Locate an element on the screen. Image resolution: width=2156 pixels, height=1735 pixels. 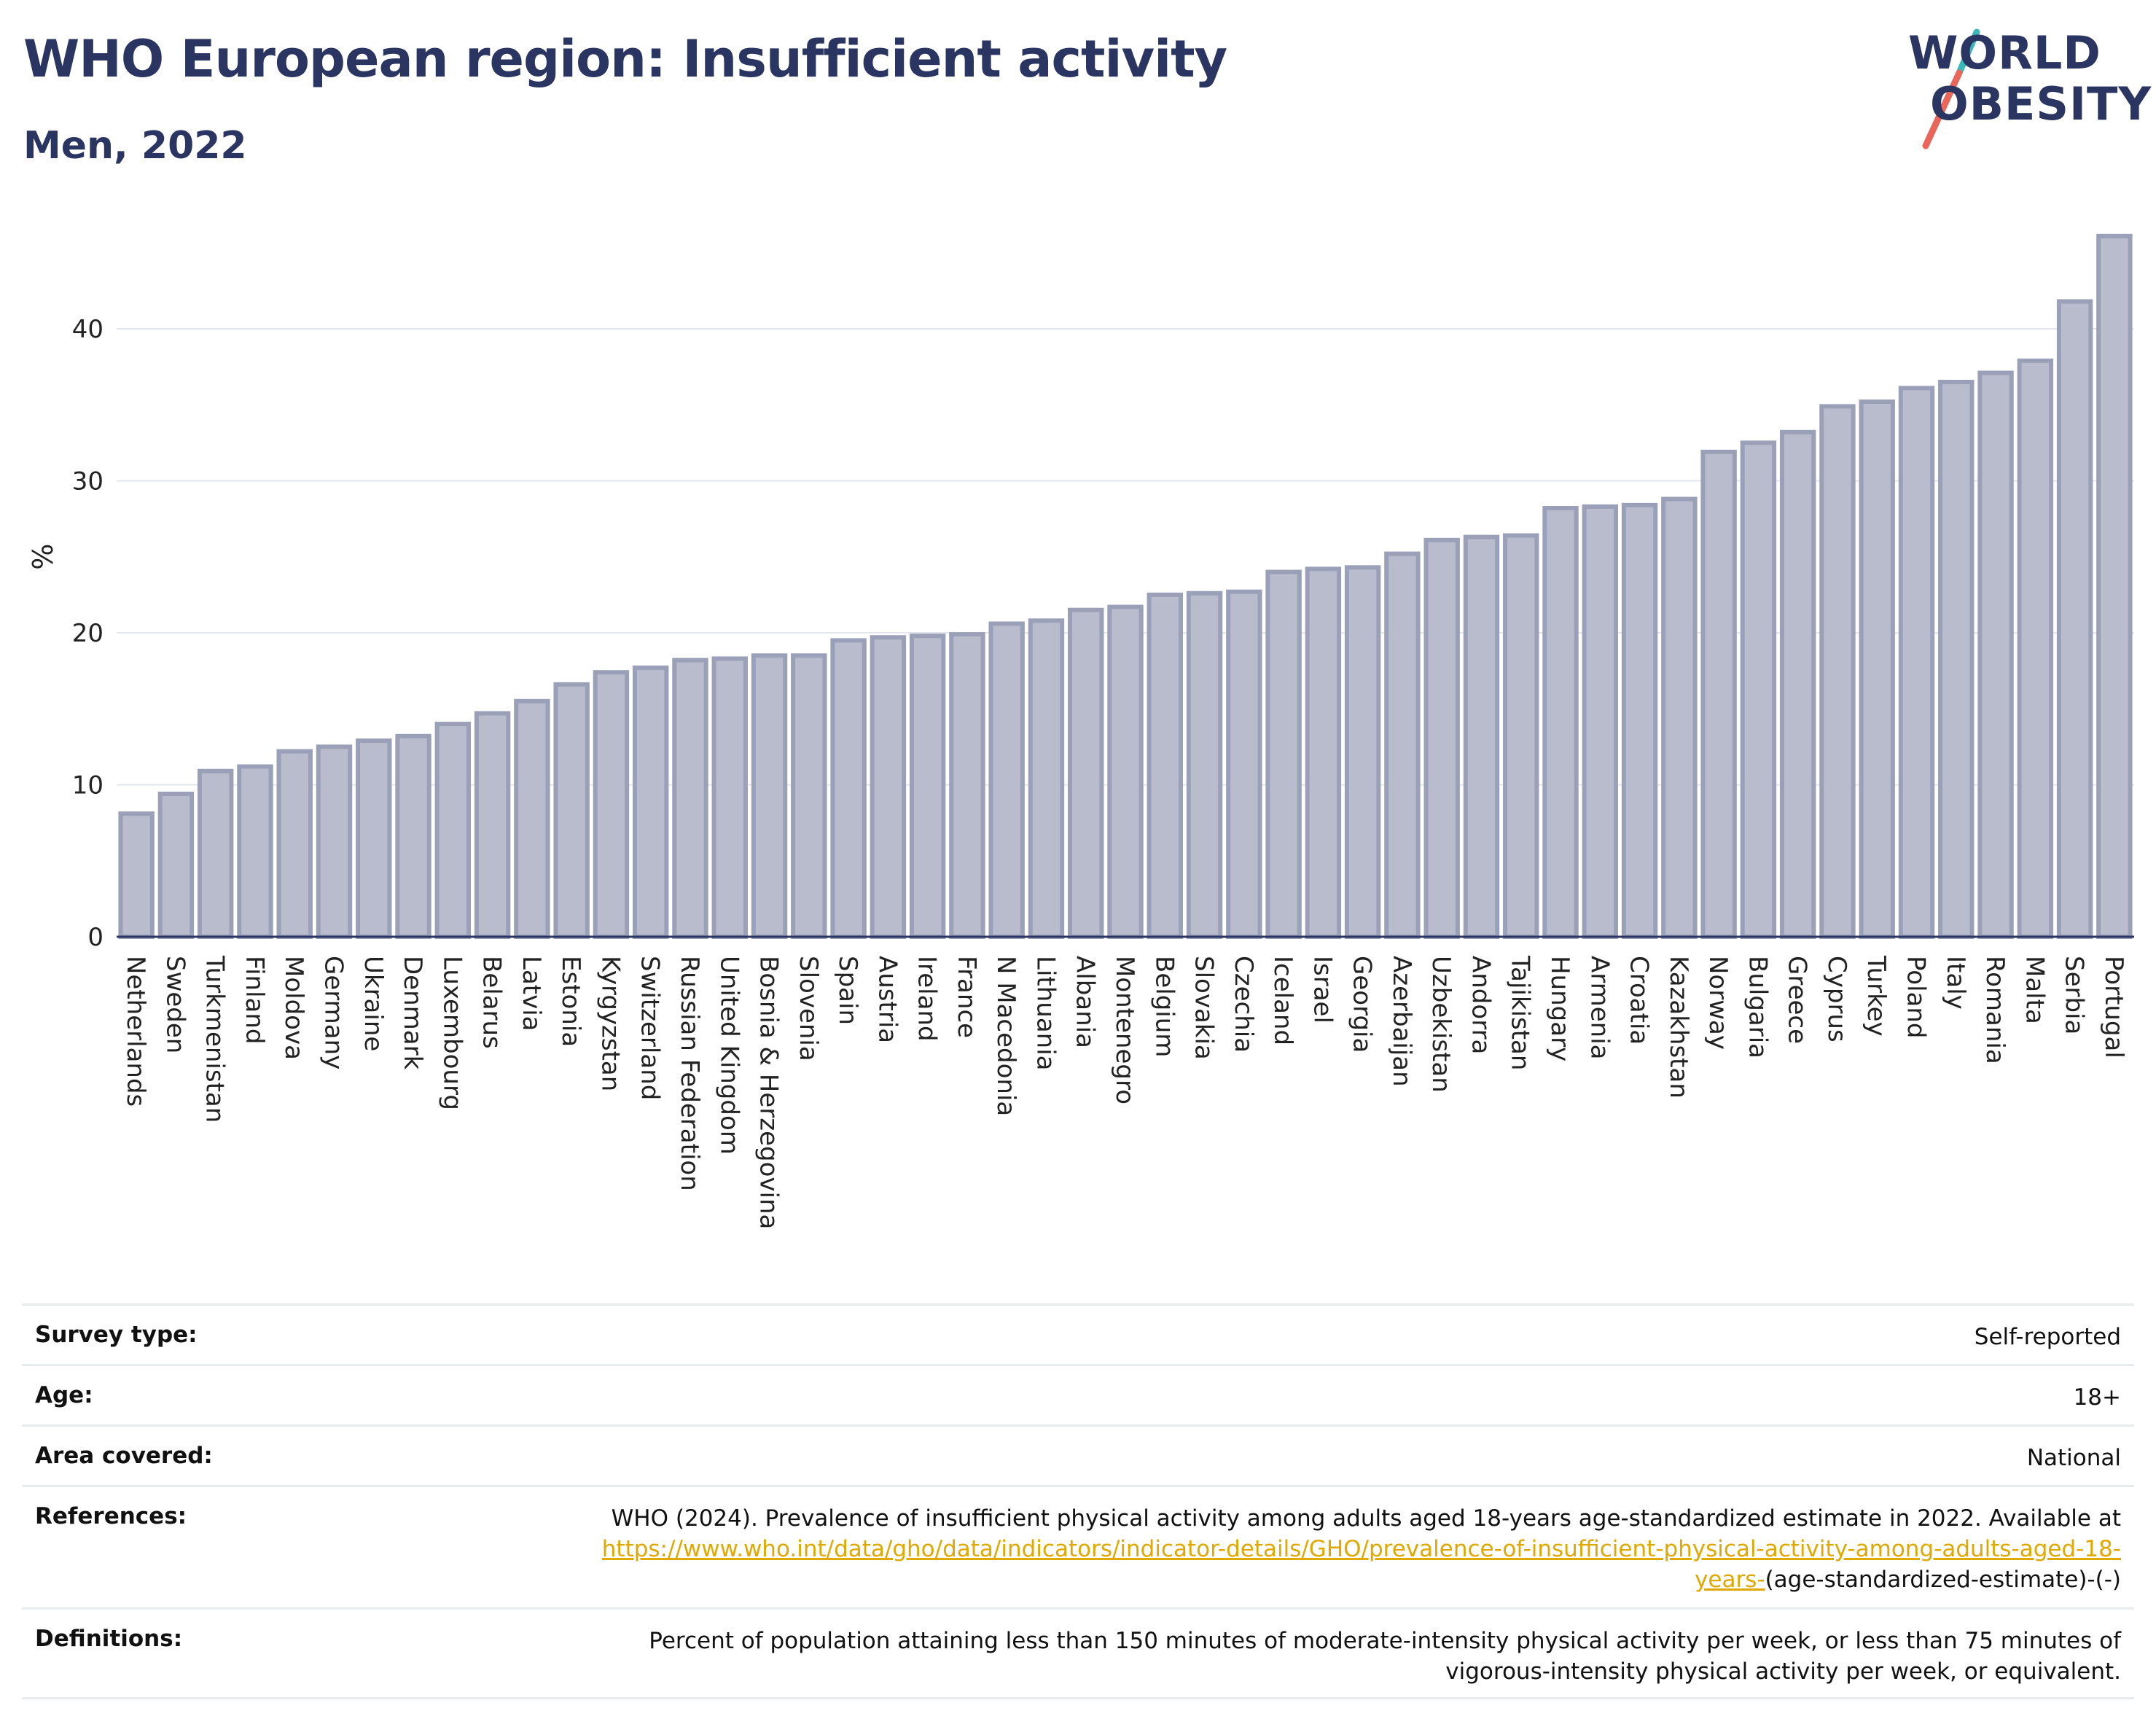
x-category-label: Turkey is located at coordinates (1877, 996).